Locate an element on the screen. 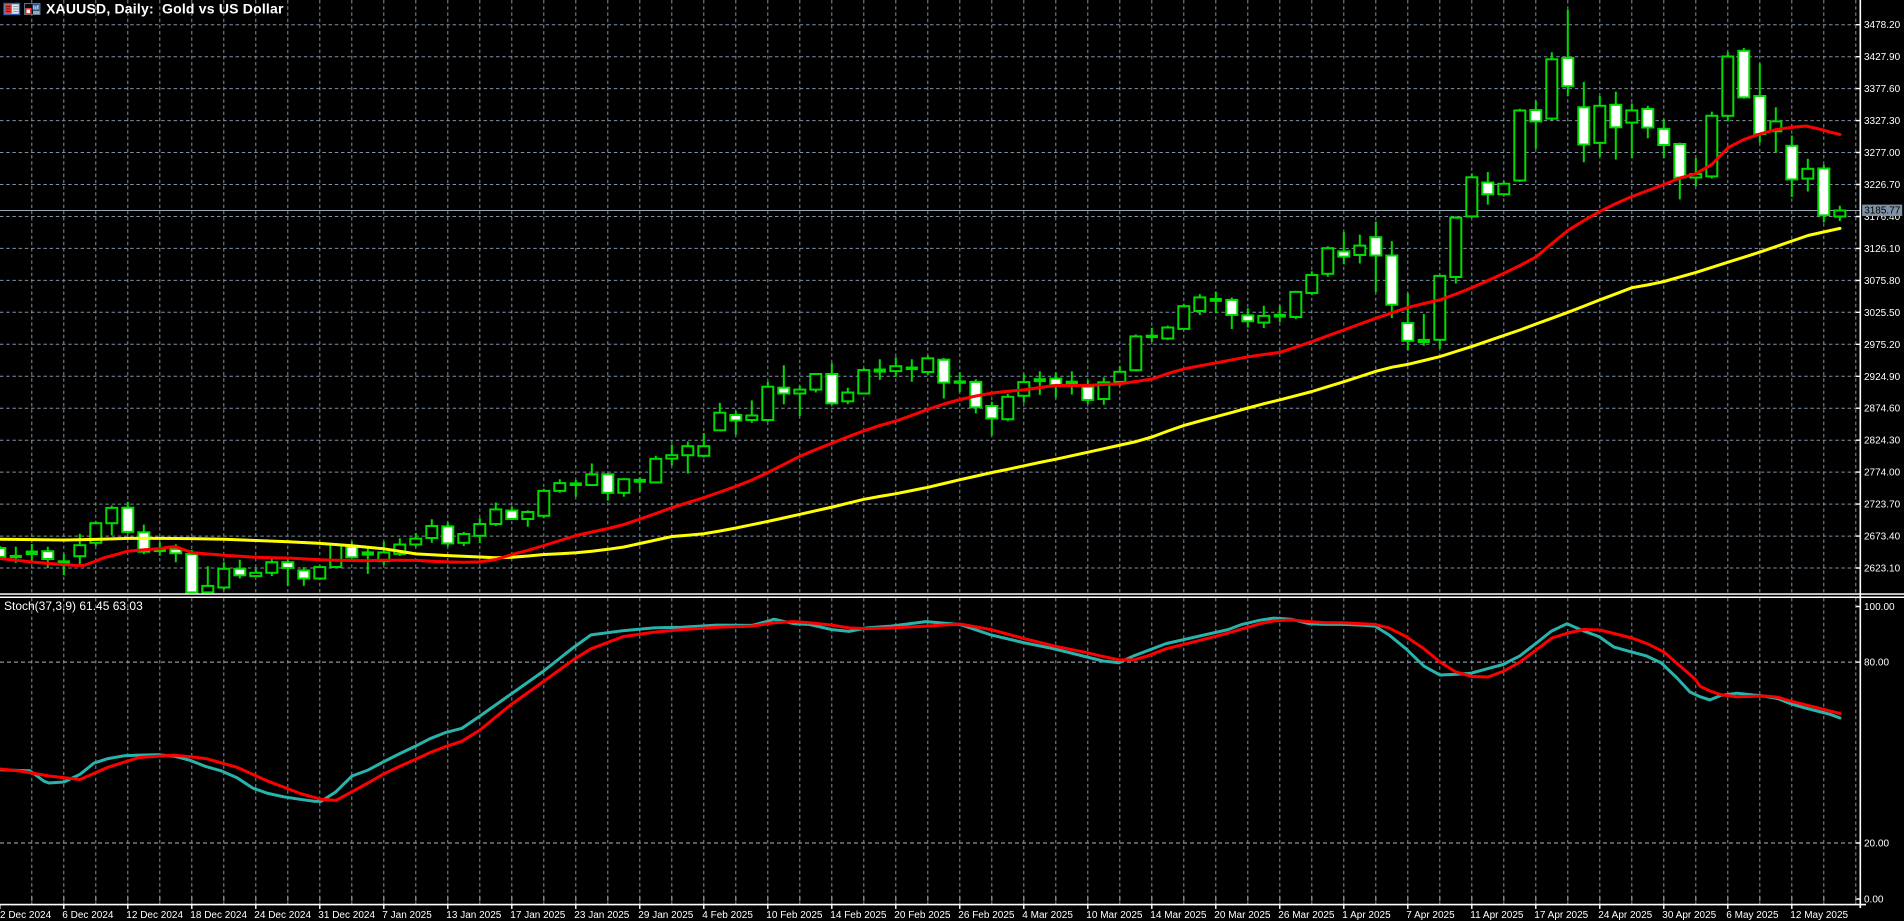 This screenshot has width=1904, height=921. svg-text: 3478.20 is located at coordinates (1882, 25).